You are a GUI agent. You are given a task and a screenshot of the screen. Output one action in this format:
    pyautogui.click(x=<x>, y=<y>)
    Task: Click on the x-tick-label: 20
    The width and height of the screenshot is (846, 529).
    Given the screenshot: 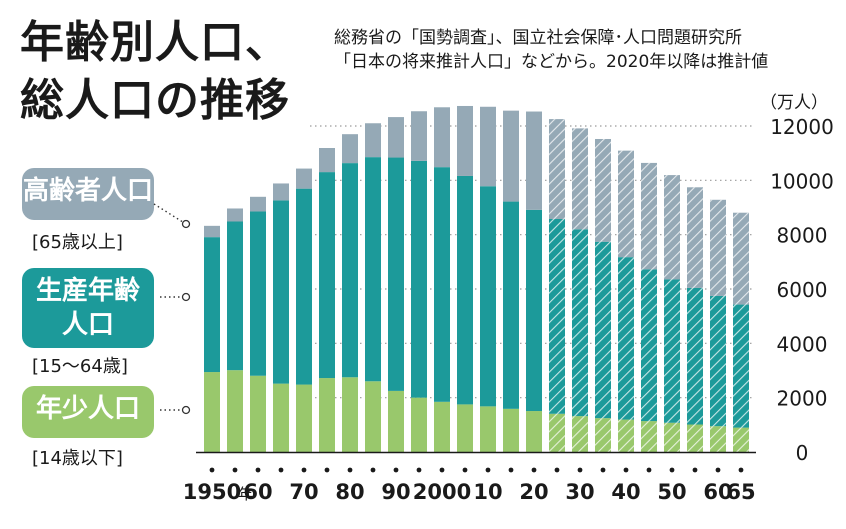 What is the action you would take?
    pyautogui.click(x=533, y=492)
    